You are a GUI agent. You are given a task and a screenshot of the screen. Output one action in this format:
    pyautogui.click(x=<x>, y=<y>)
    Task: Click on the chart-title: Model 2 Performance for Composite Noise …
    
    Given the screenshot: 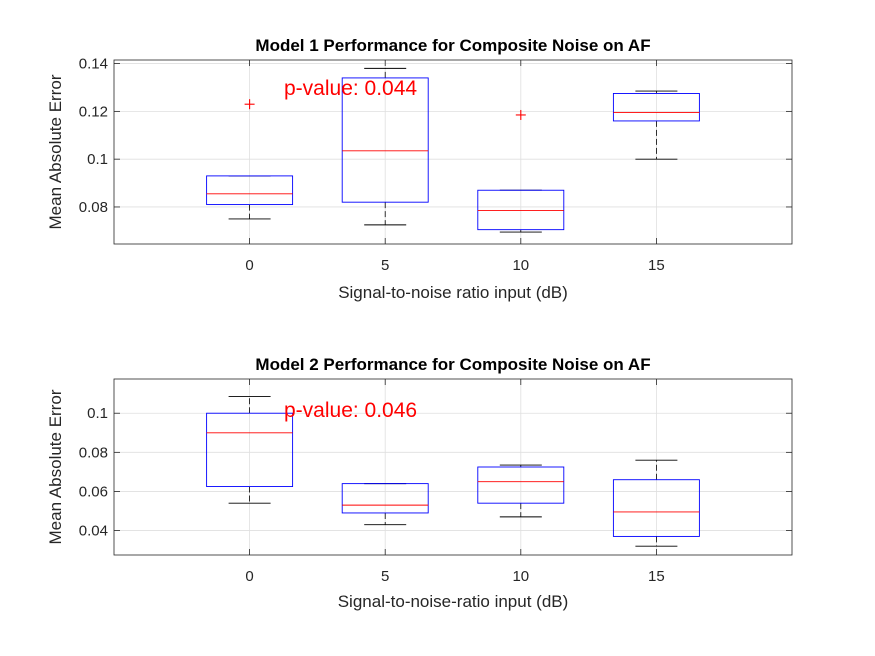 What is the action you would take?
    pyautogui.click(x=452, y=364)
    